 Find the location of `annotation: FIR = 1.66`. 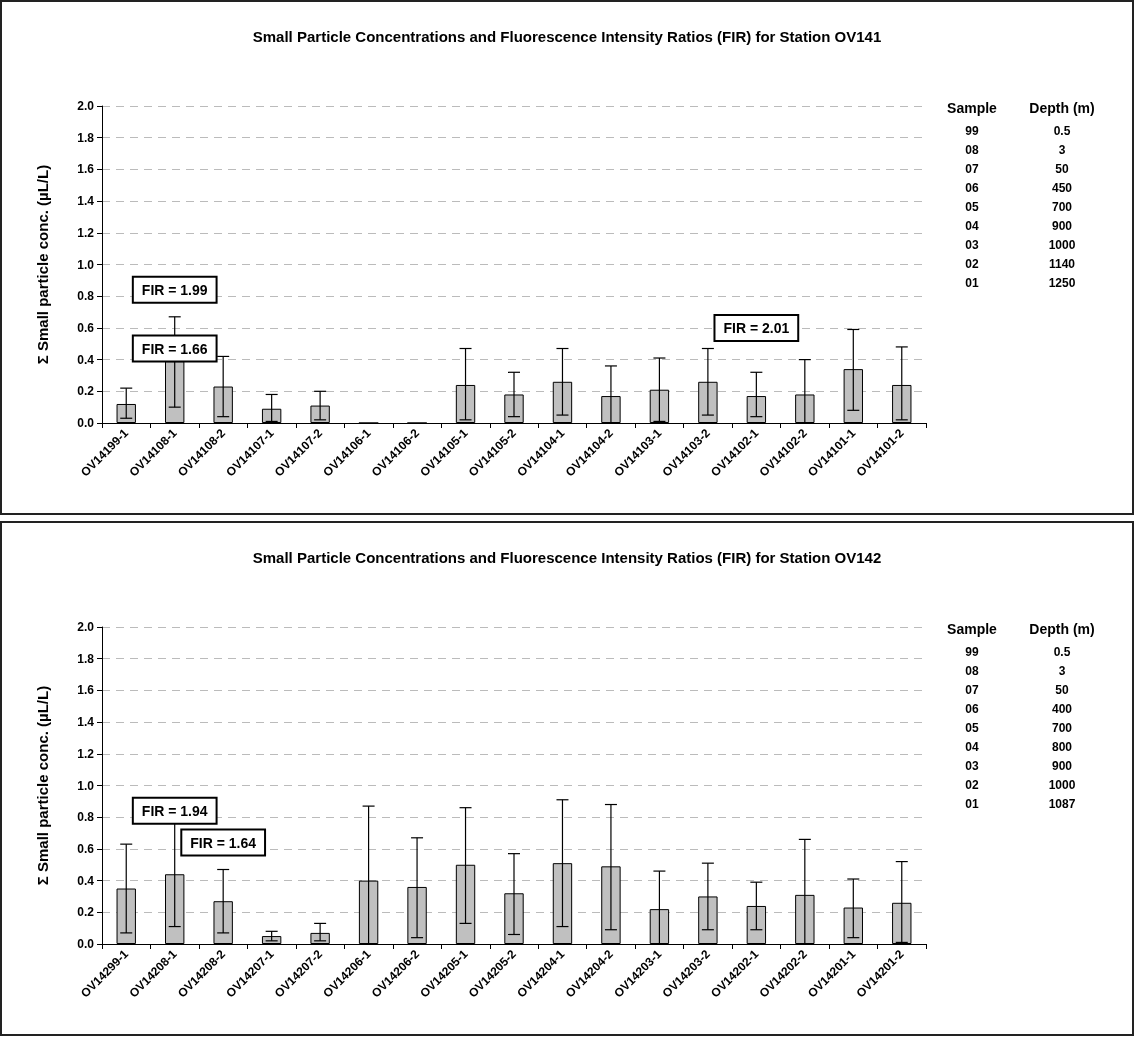

annotation: FIR = 1.66 is located at coordinates (174, 348).